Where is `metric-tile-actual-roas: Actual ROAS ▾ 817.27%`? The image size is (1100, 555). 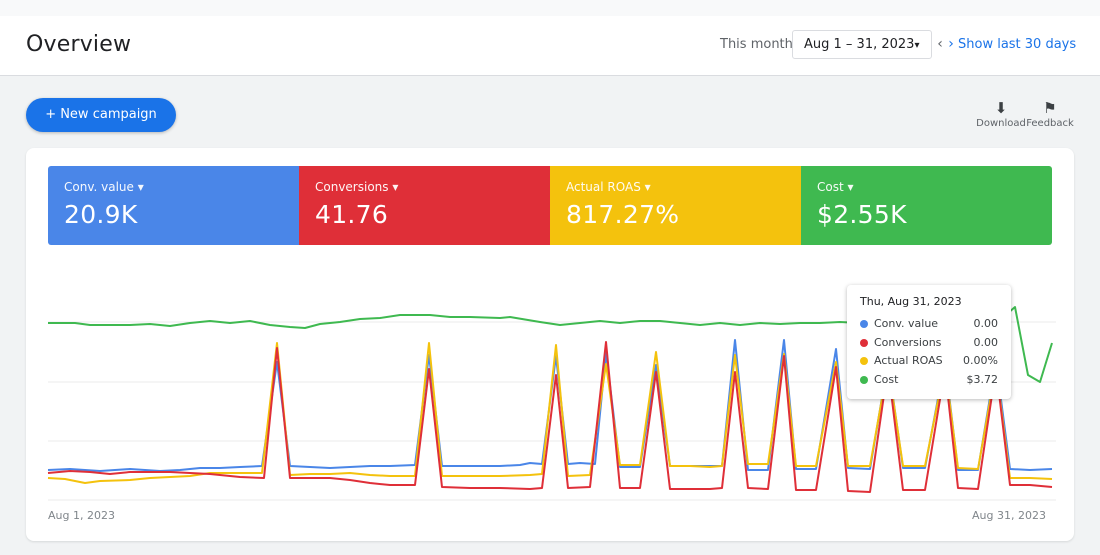
metric-tile-actual-roas: Actual ROAS ▾ 817.27% is located at coordinates (675, 205).